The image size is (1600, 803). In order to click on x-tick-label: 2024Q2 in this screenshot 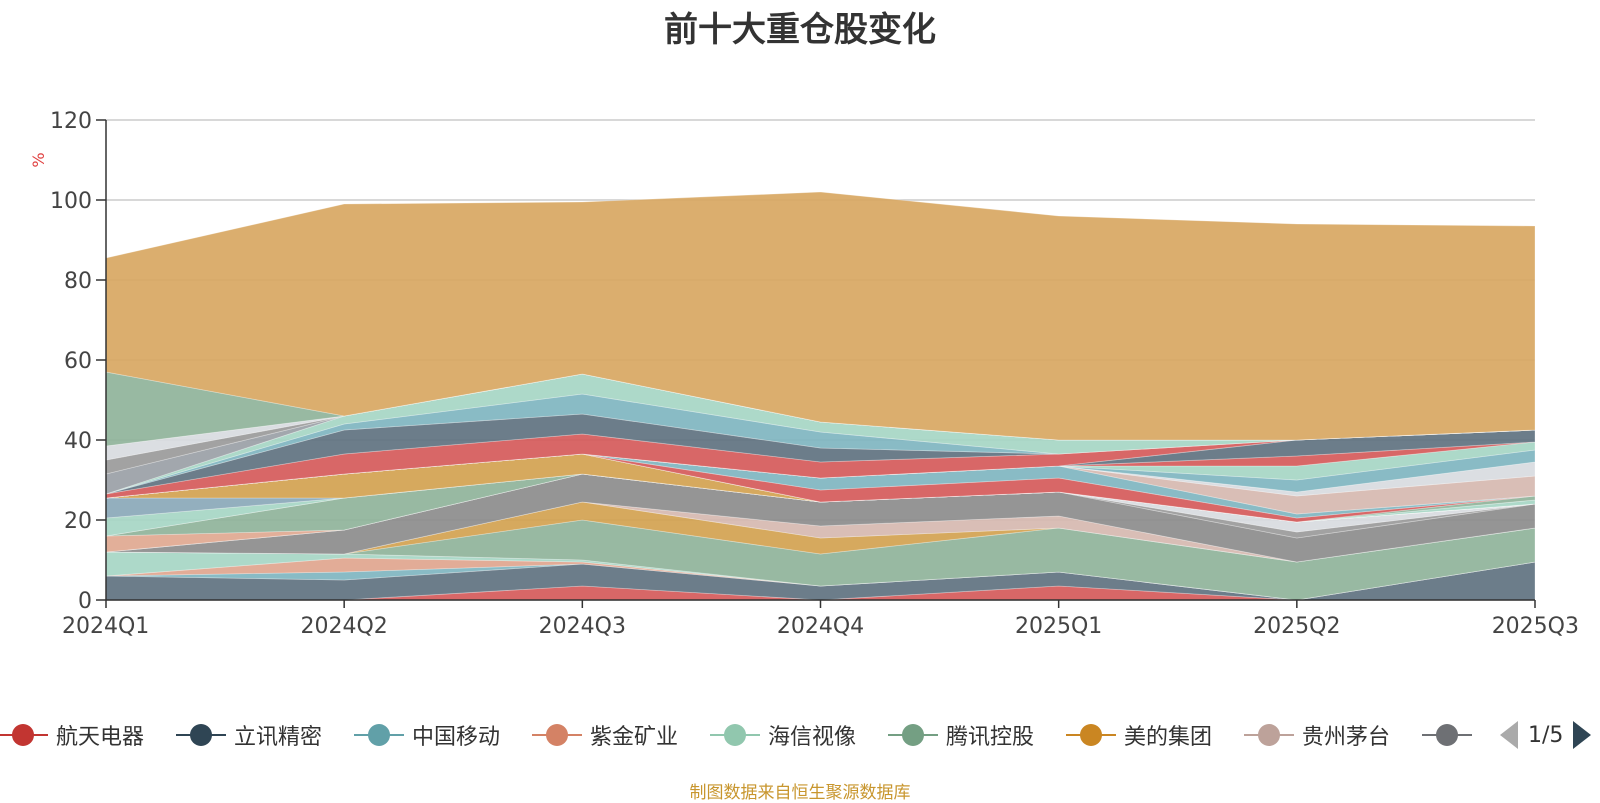, I will do `click(344, 626)`.